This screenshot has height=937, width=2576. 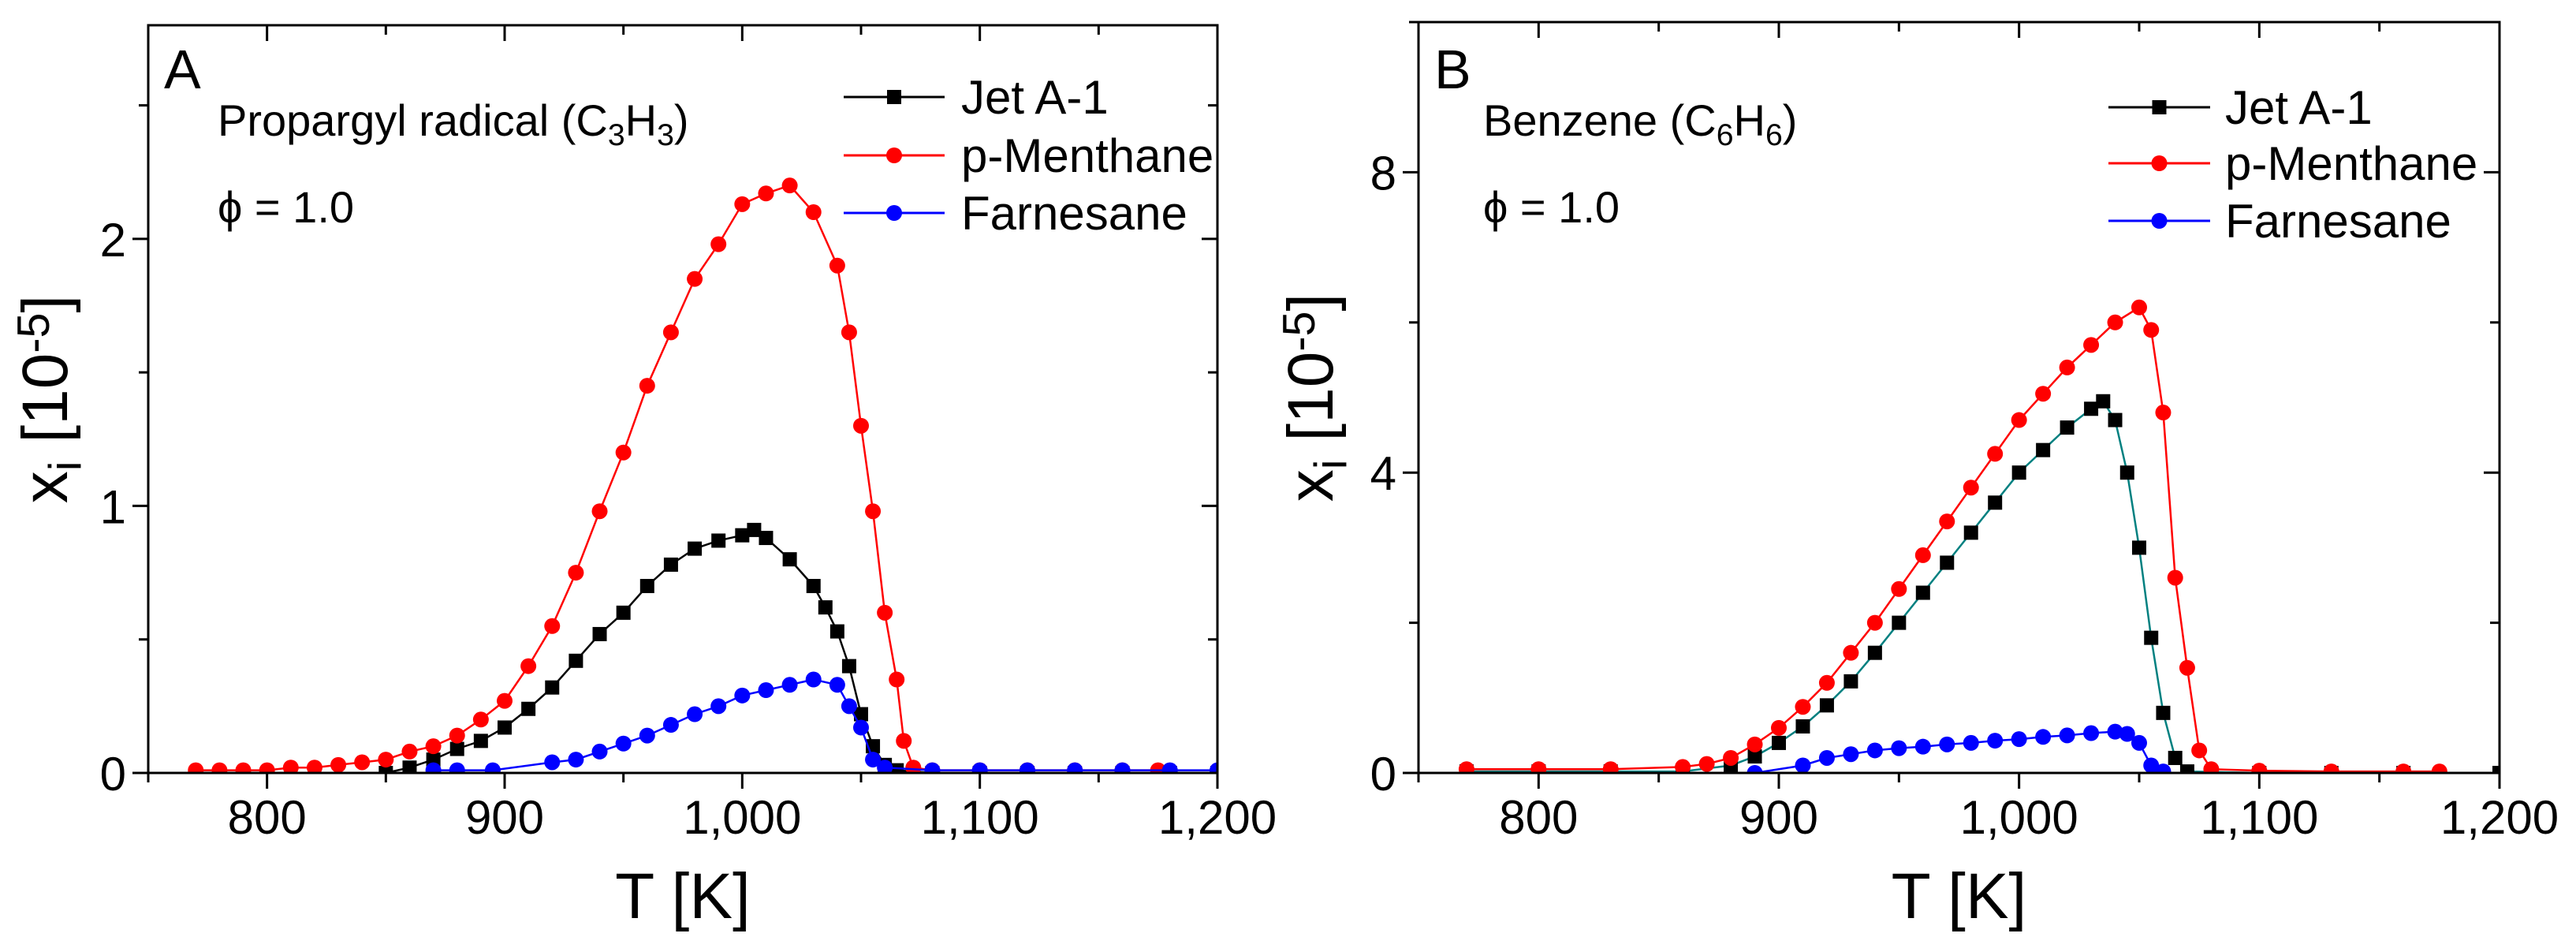 What do you see at coordinates (1311, 485) in the screenshot?
I see `text-part: x` at bounding box center [1311, 485].